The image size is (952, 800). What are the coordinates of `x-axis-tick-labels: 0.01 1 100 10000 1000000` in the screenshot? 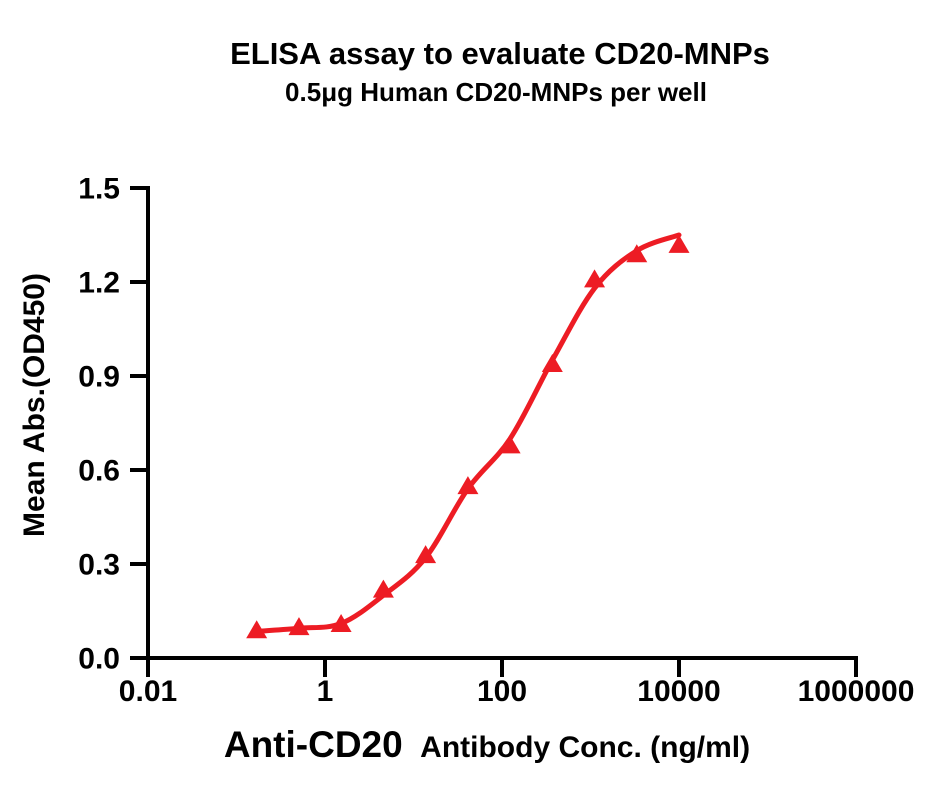 It's located at (517, 691).